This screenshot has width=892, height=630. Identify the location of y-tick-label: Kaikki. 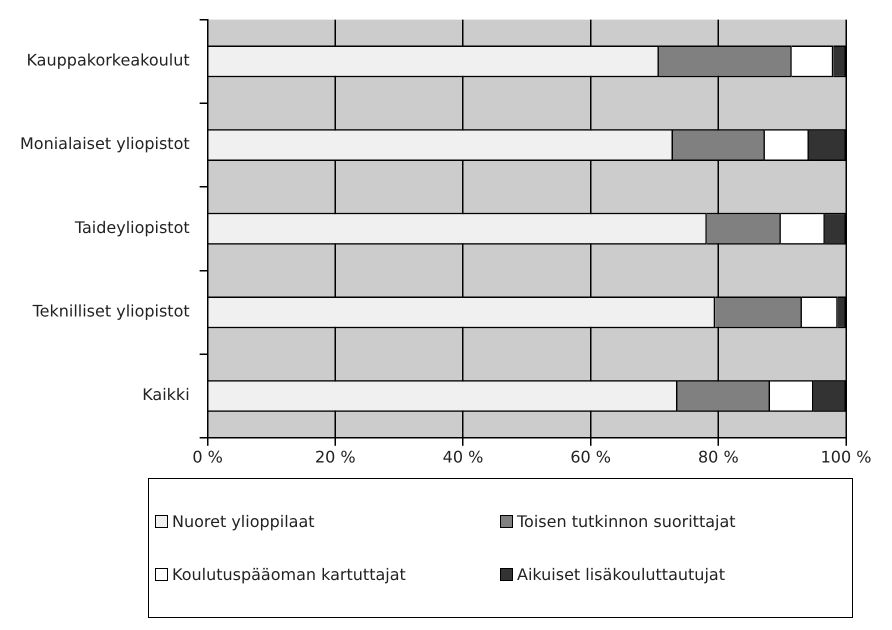
(166, 394).